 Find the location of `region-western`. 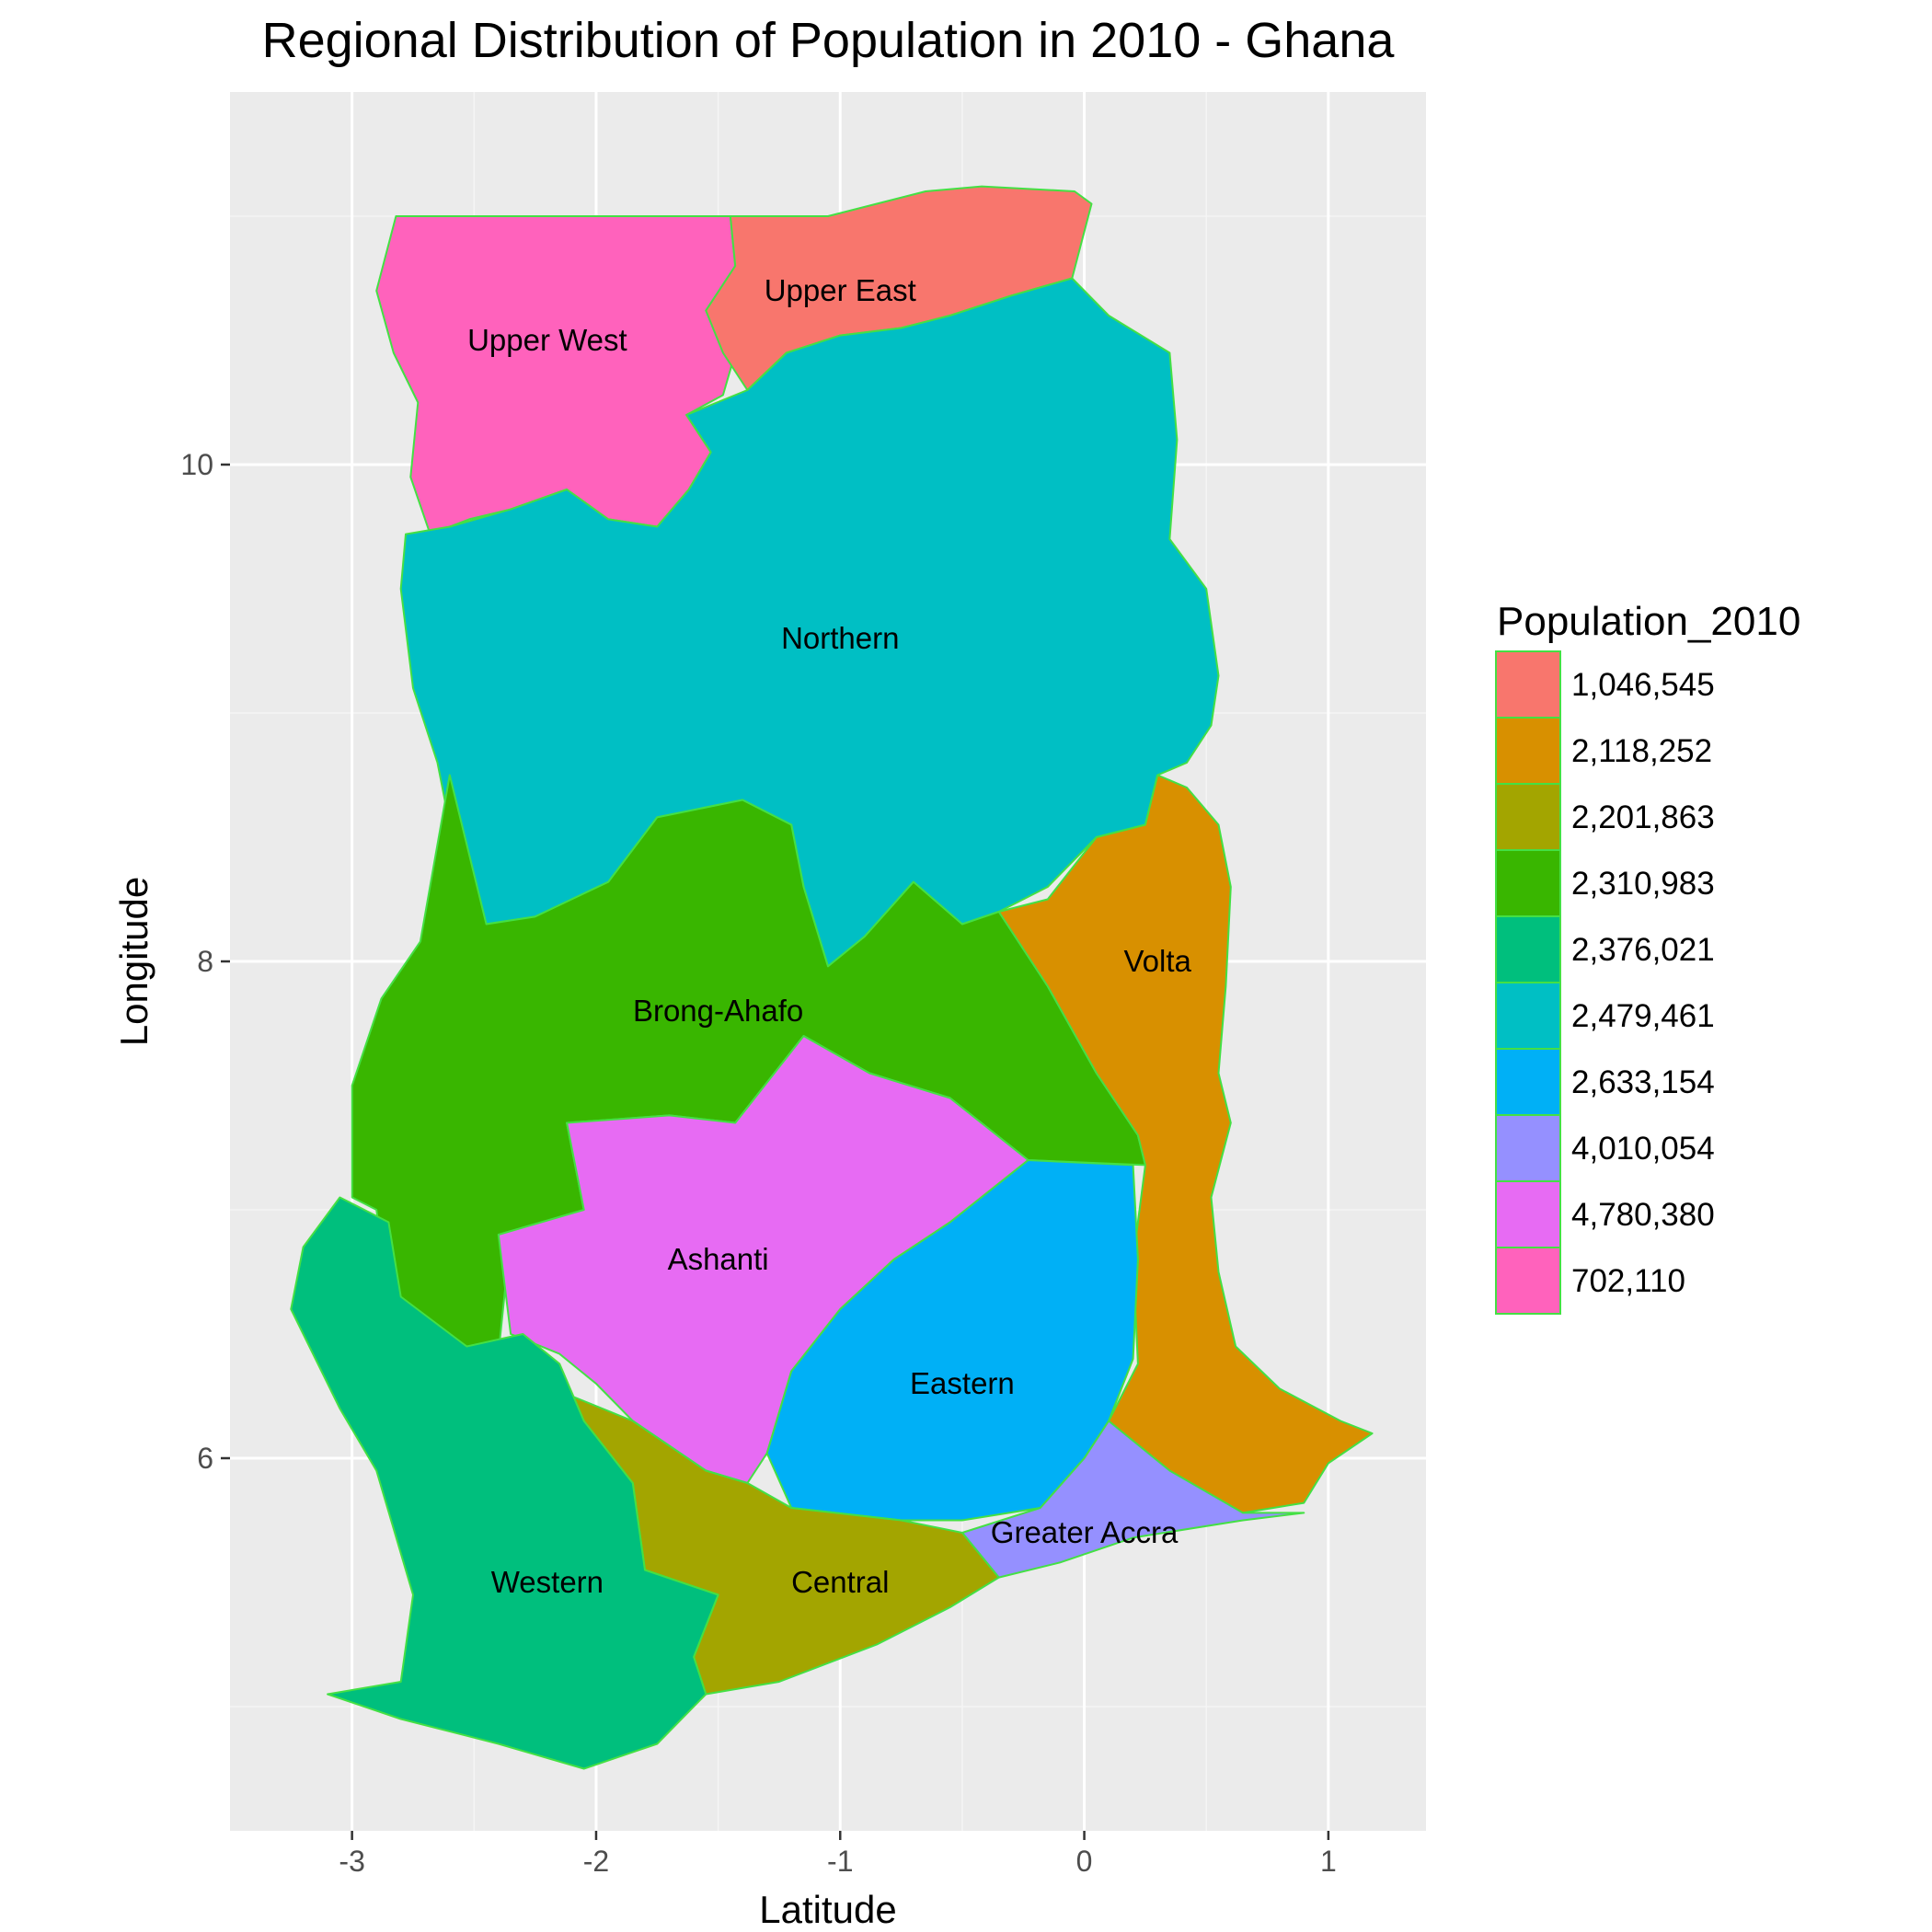

region-western is located at coordinates (504, 1483).